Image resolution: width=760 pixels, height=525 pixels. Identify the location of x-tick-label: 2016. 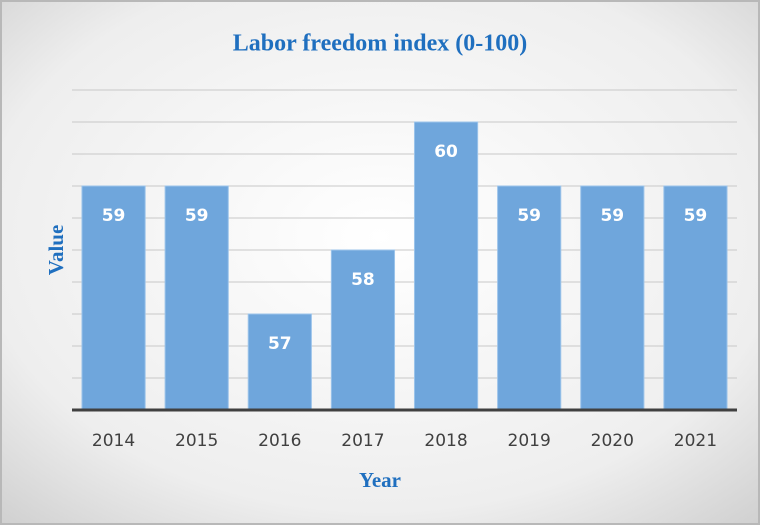
(279, 441).